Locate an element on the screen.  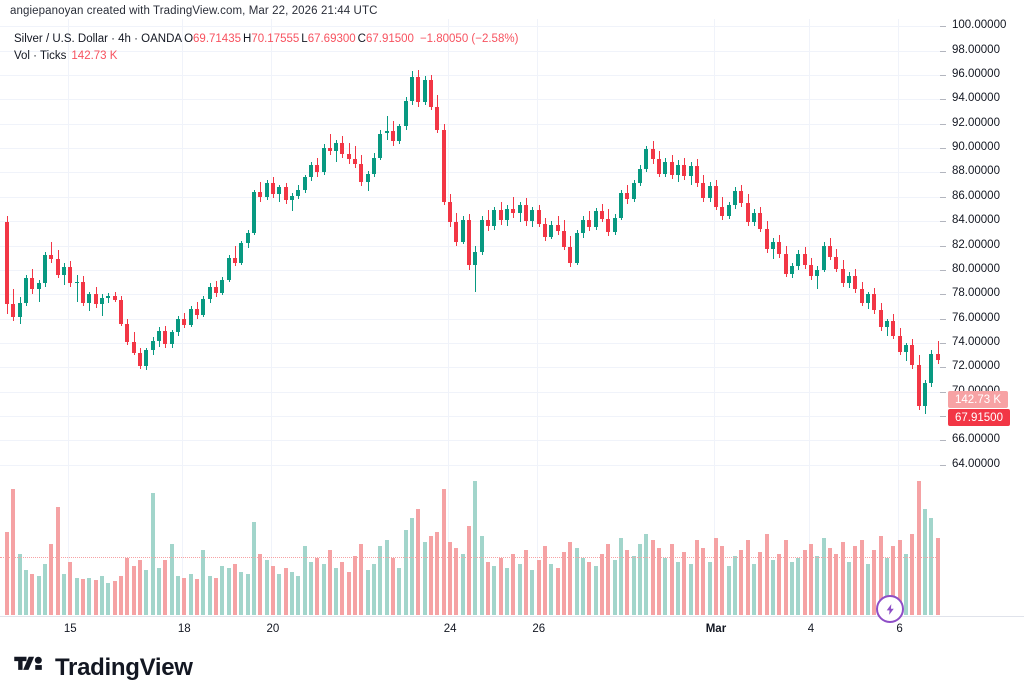
time-axis-label: 20 is located at coordinates (273, 629).